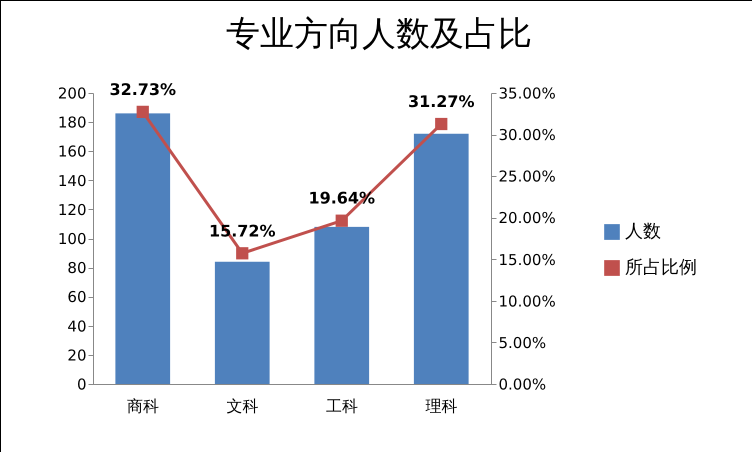 The height and width of the screenshot is (454, 754). Describe the element at coordinates (76, 355) in the screenshot. I see `y-tick-label: 20` at that location.